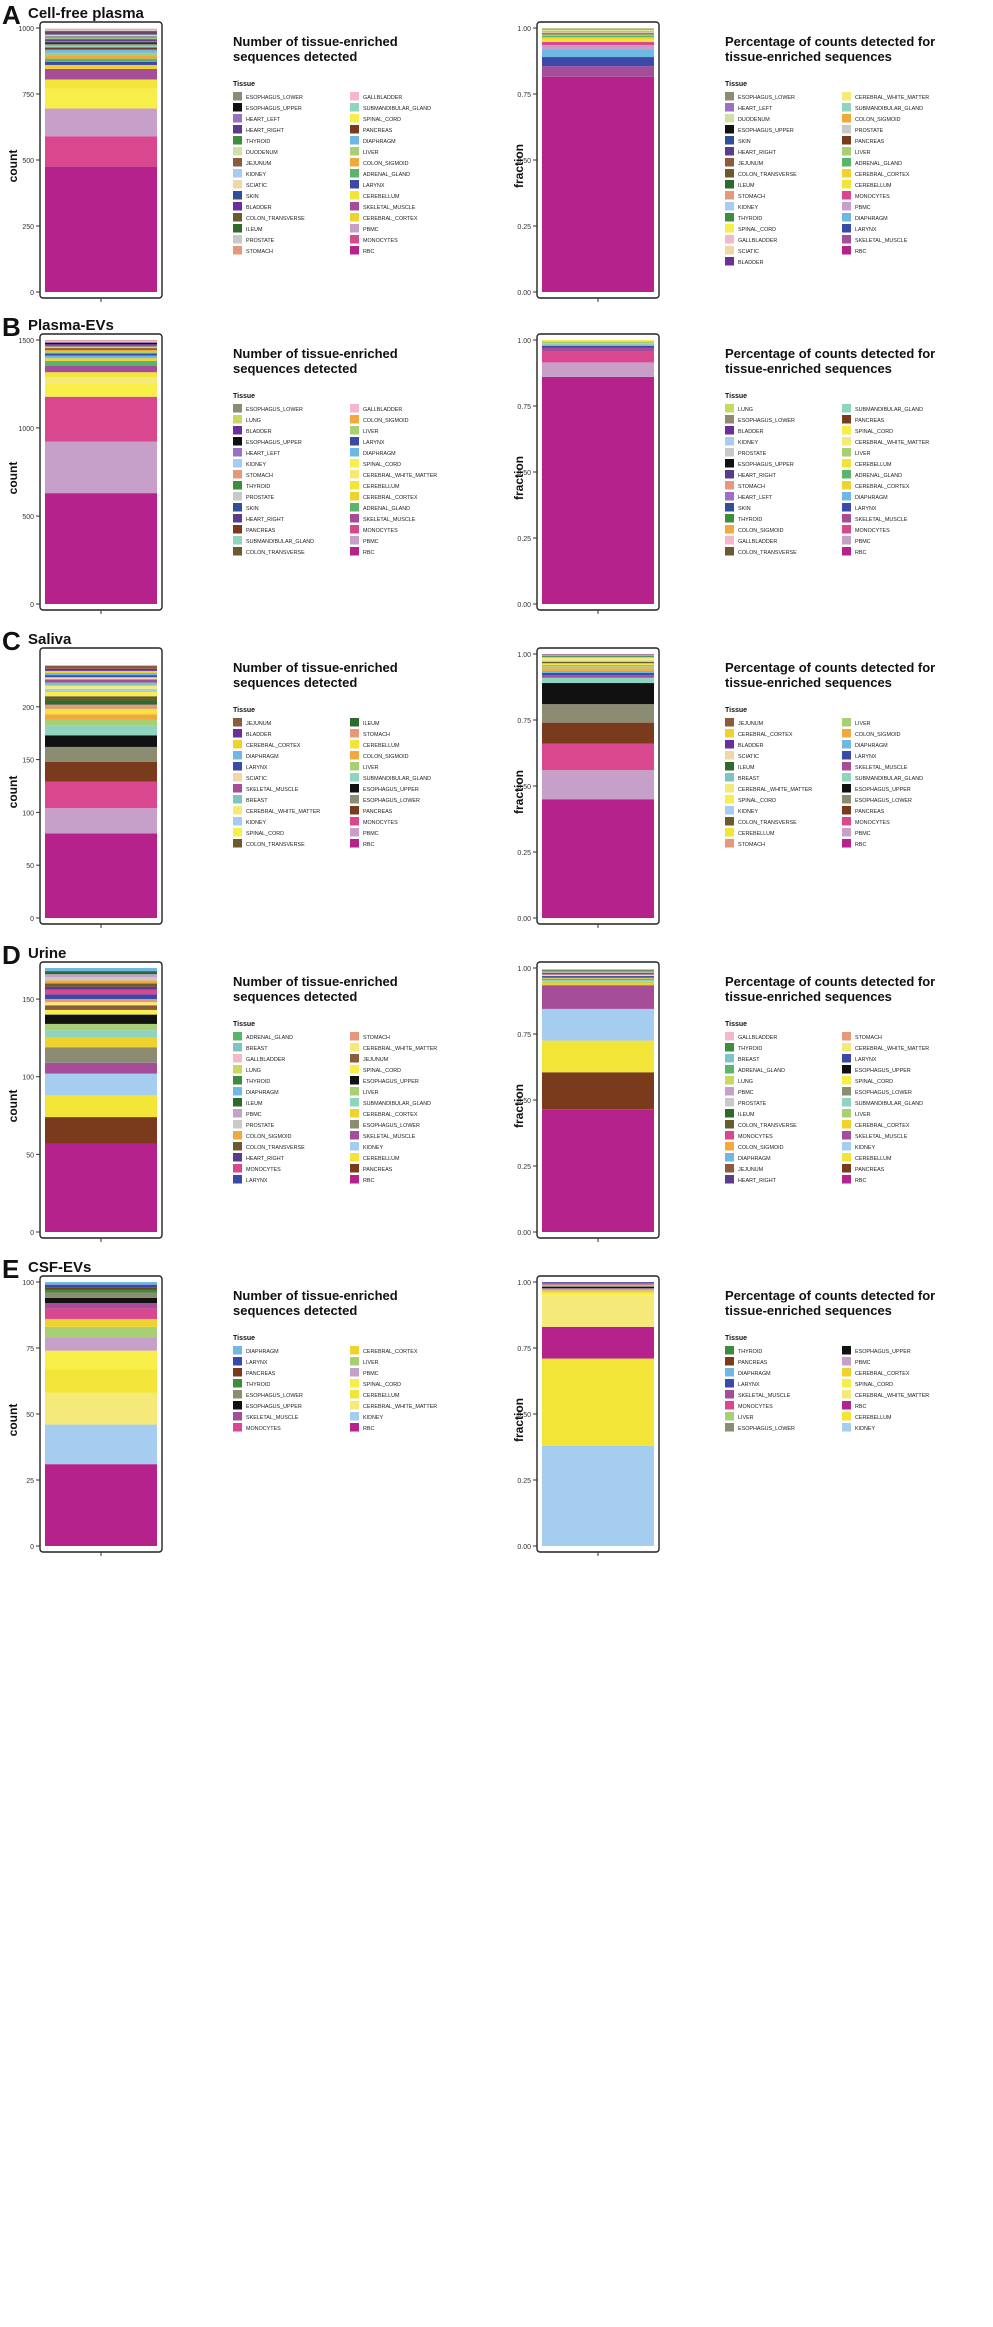 This screenshot has height=2327, width=993. I want to click on panel-c-fraction-legend-label-stomach: STOMACH, so click(751, 845).